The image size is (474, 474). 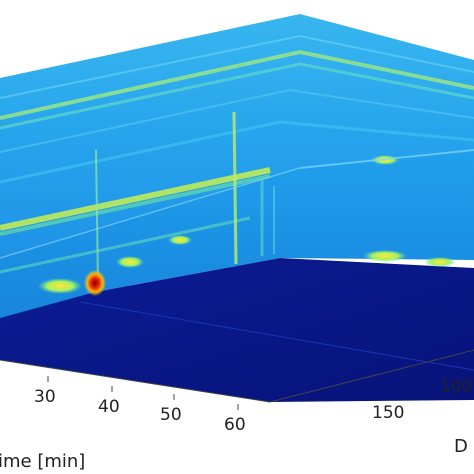 What do you see at coordinates (422, 400) in the screenshot?
I see `y-ticks: 100 150` at bounding box center [422, 400].